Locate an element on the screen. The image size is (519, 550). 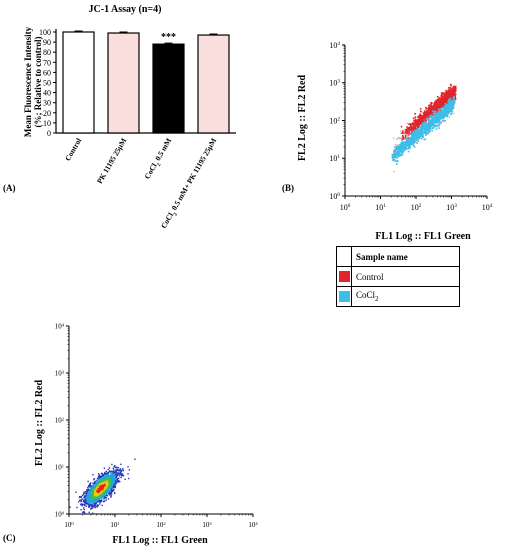
density-c-y-label: FL2 Log :: FL2 Red is located at coordinates (39, 423).